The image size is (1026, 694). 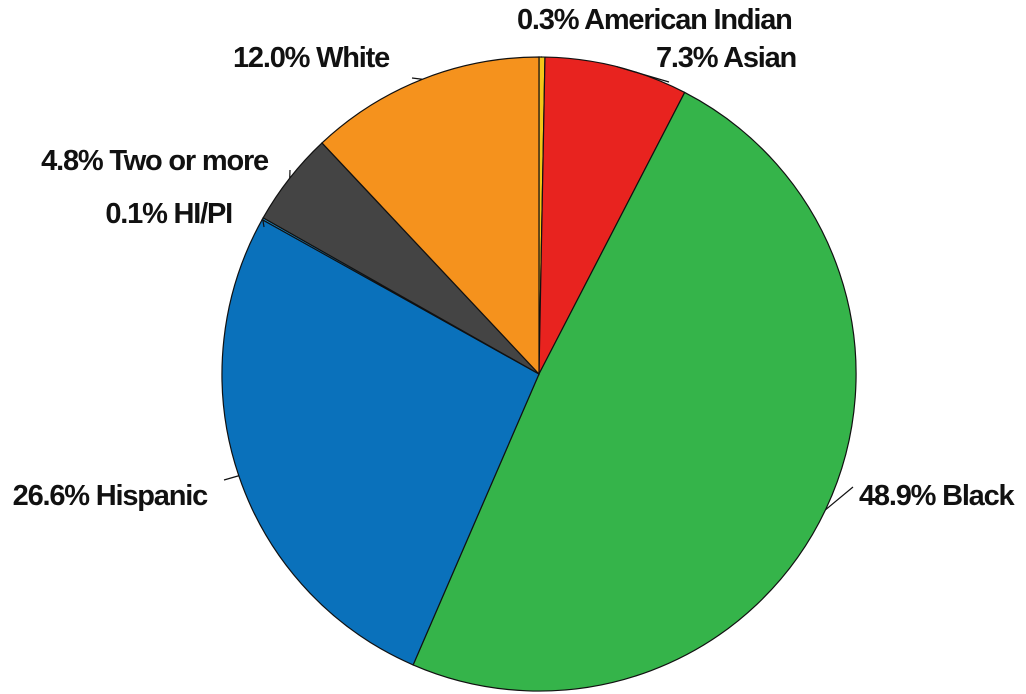 What do you see at coordinates (110, 496) in the screenshot?
I see `slice-label-hispanic: 26.6% Hispanic` at bounding box center [110, 496].